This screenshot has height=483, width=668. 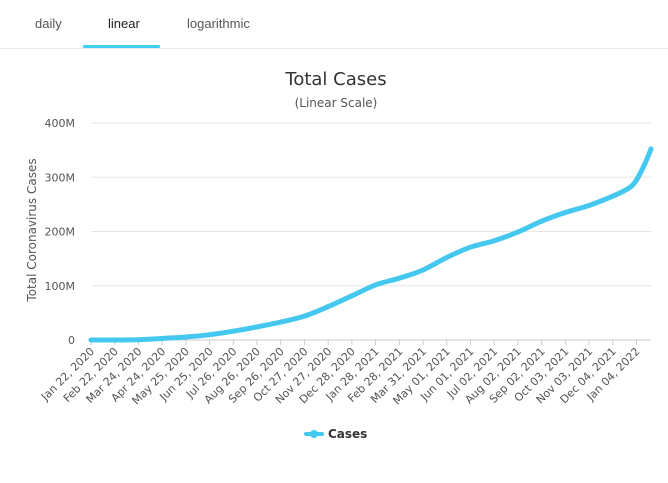 What do you see at coordinates (32, 230) in the screenshot?
I see `y-axis-title: Total Coronavirus Cases` at bounding box center [32, 230].